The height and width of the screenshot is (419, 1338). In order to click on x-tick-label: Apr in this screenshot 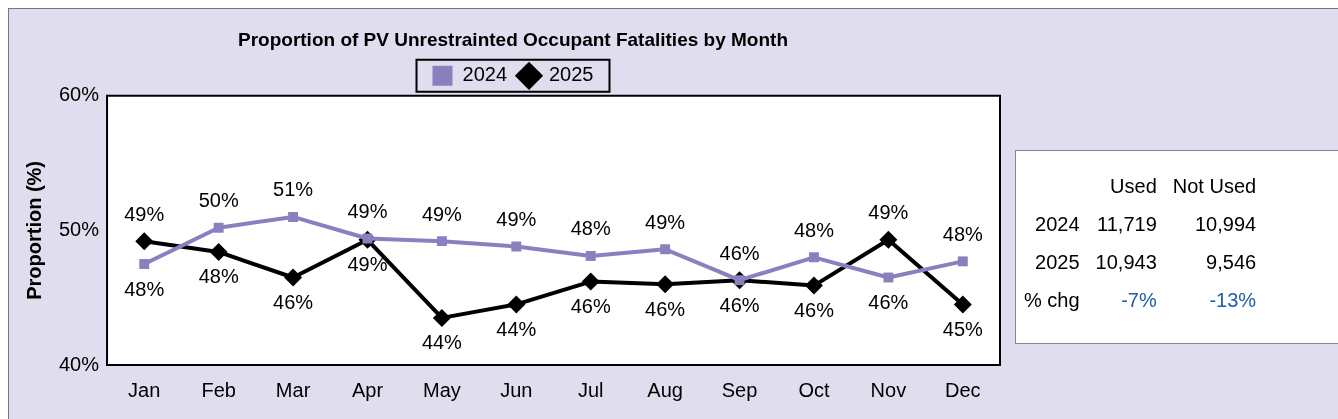, I will do `click(367, 389)`.